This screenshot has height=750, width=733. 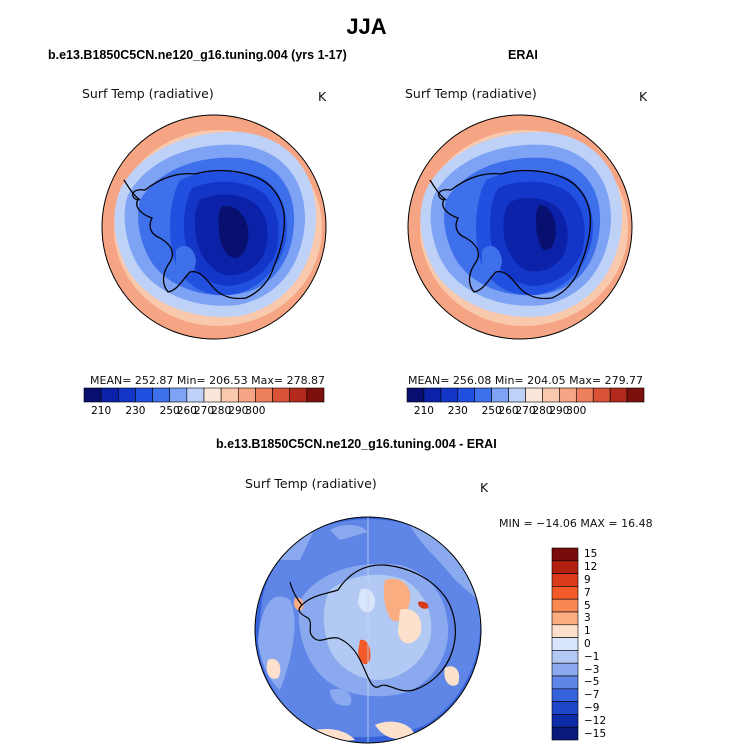 I want to click on colorbar-tick-label: −12, so click(x=595, y=720).